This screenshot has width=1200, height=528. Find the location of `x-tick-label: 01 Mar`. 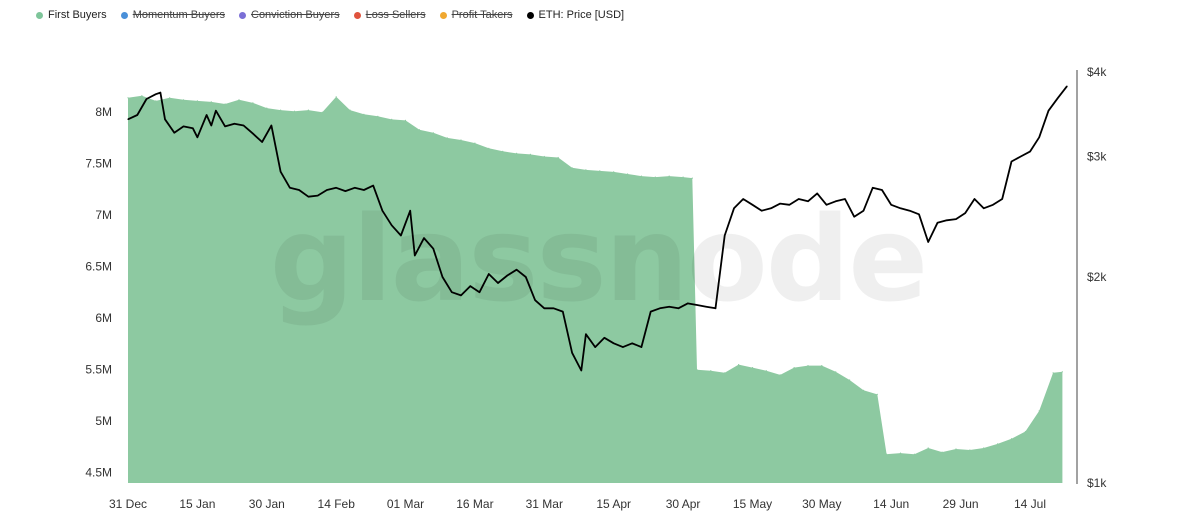

x-tick-label: 01 Mar is located at coordinates (405, 504).